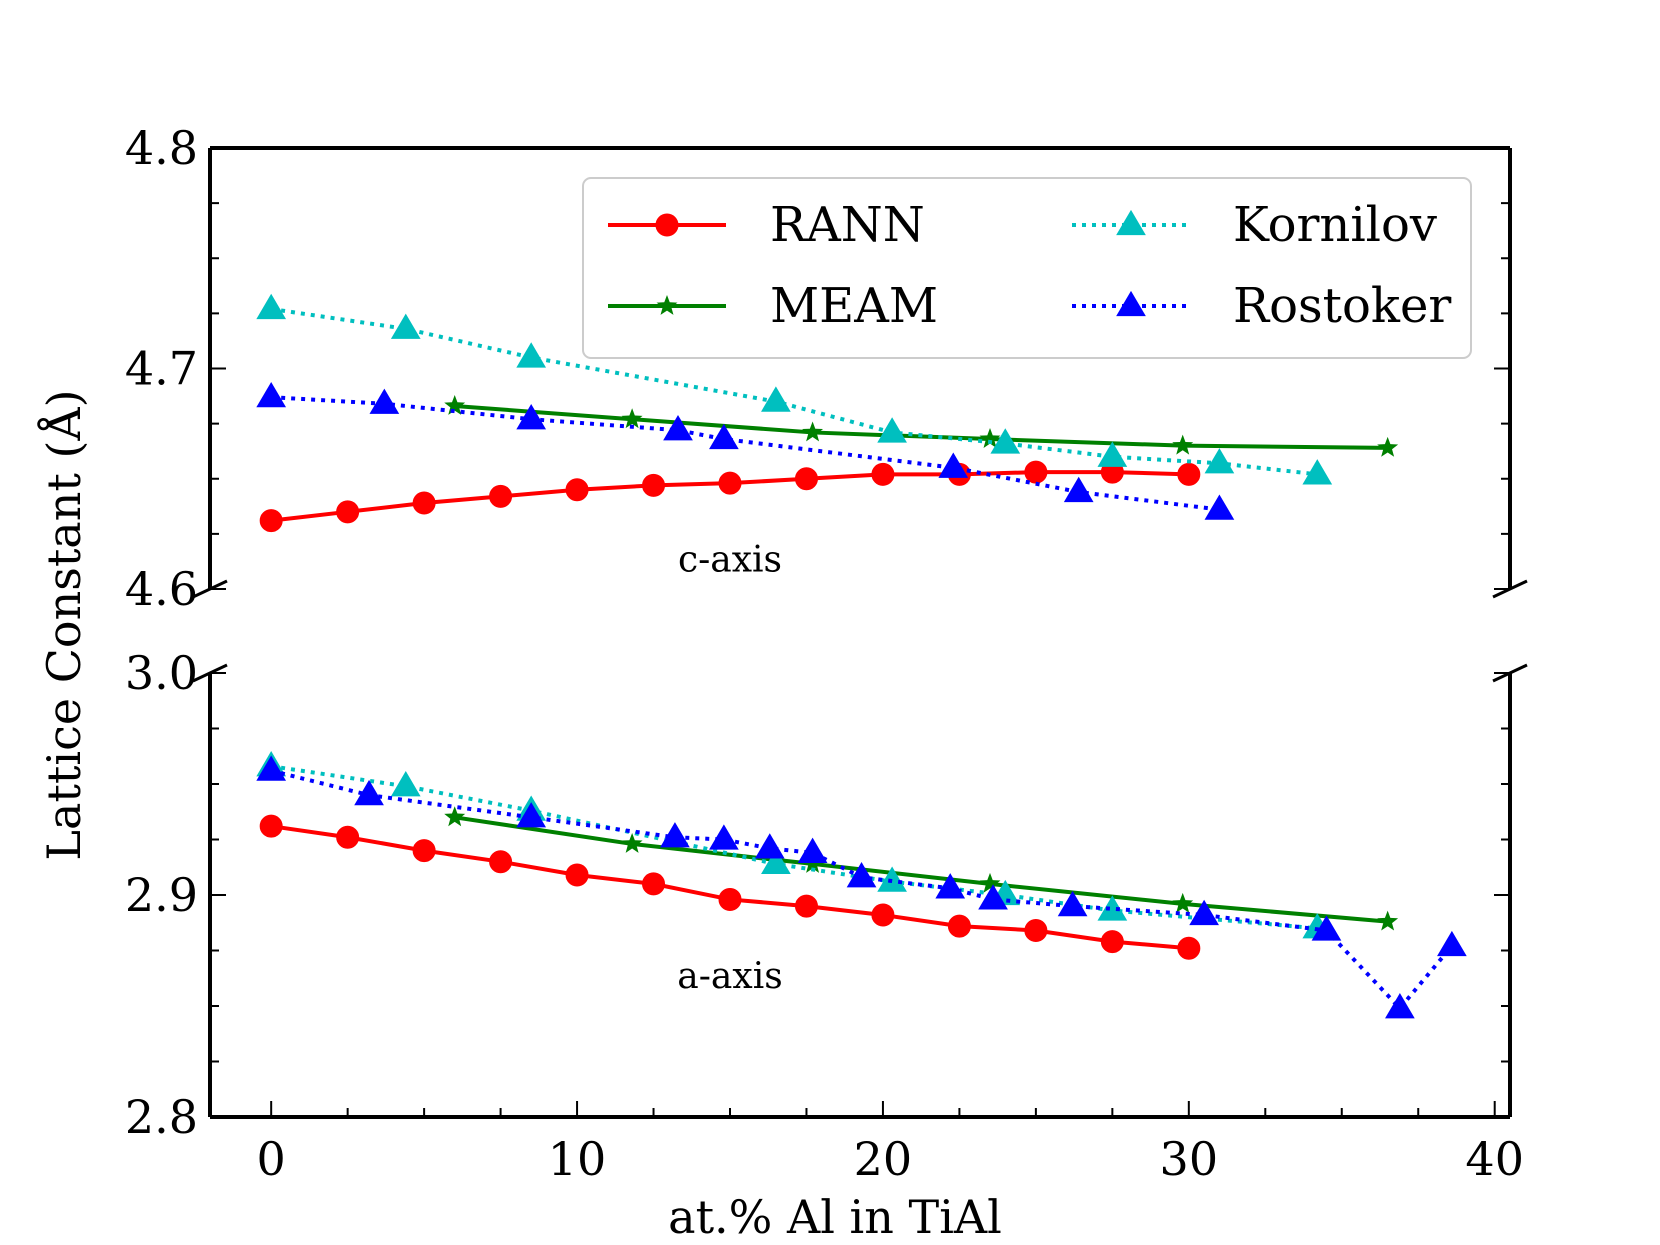 The image size is (1660, 1245). I want to click on legend-box, so click(1027, 268).